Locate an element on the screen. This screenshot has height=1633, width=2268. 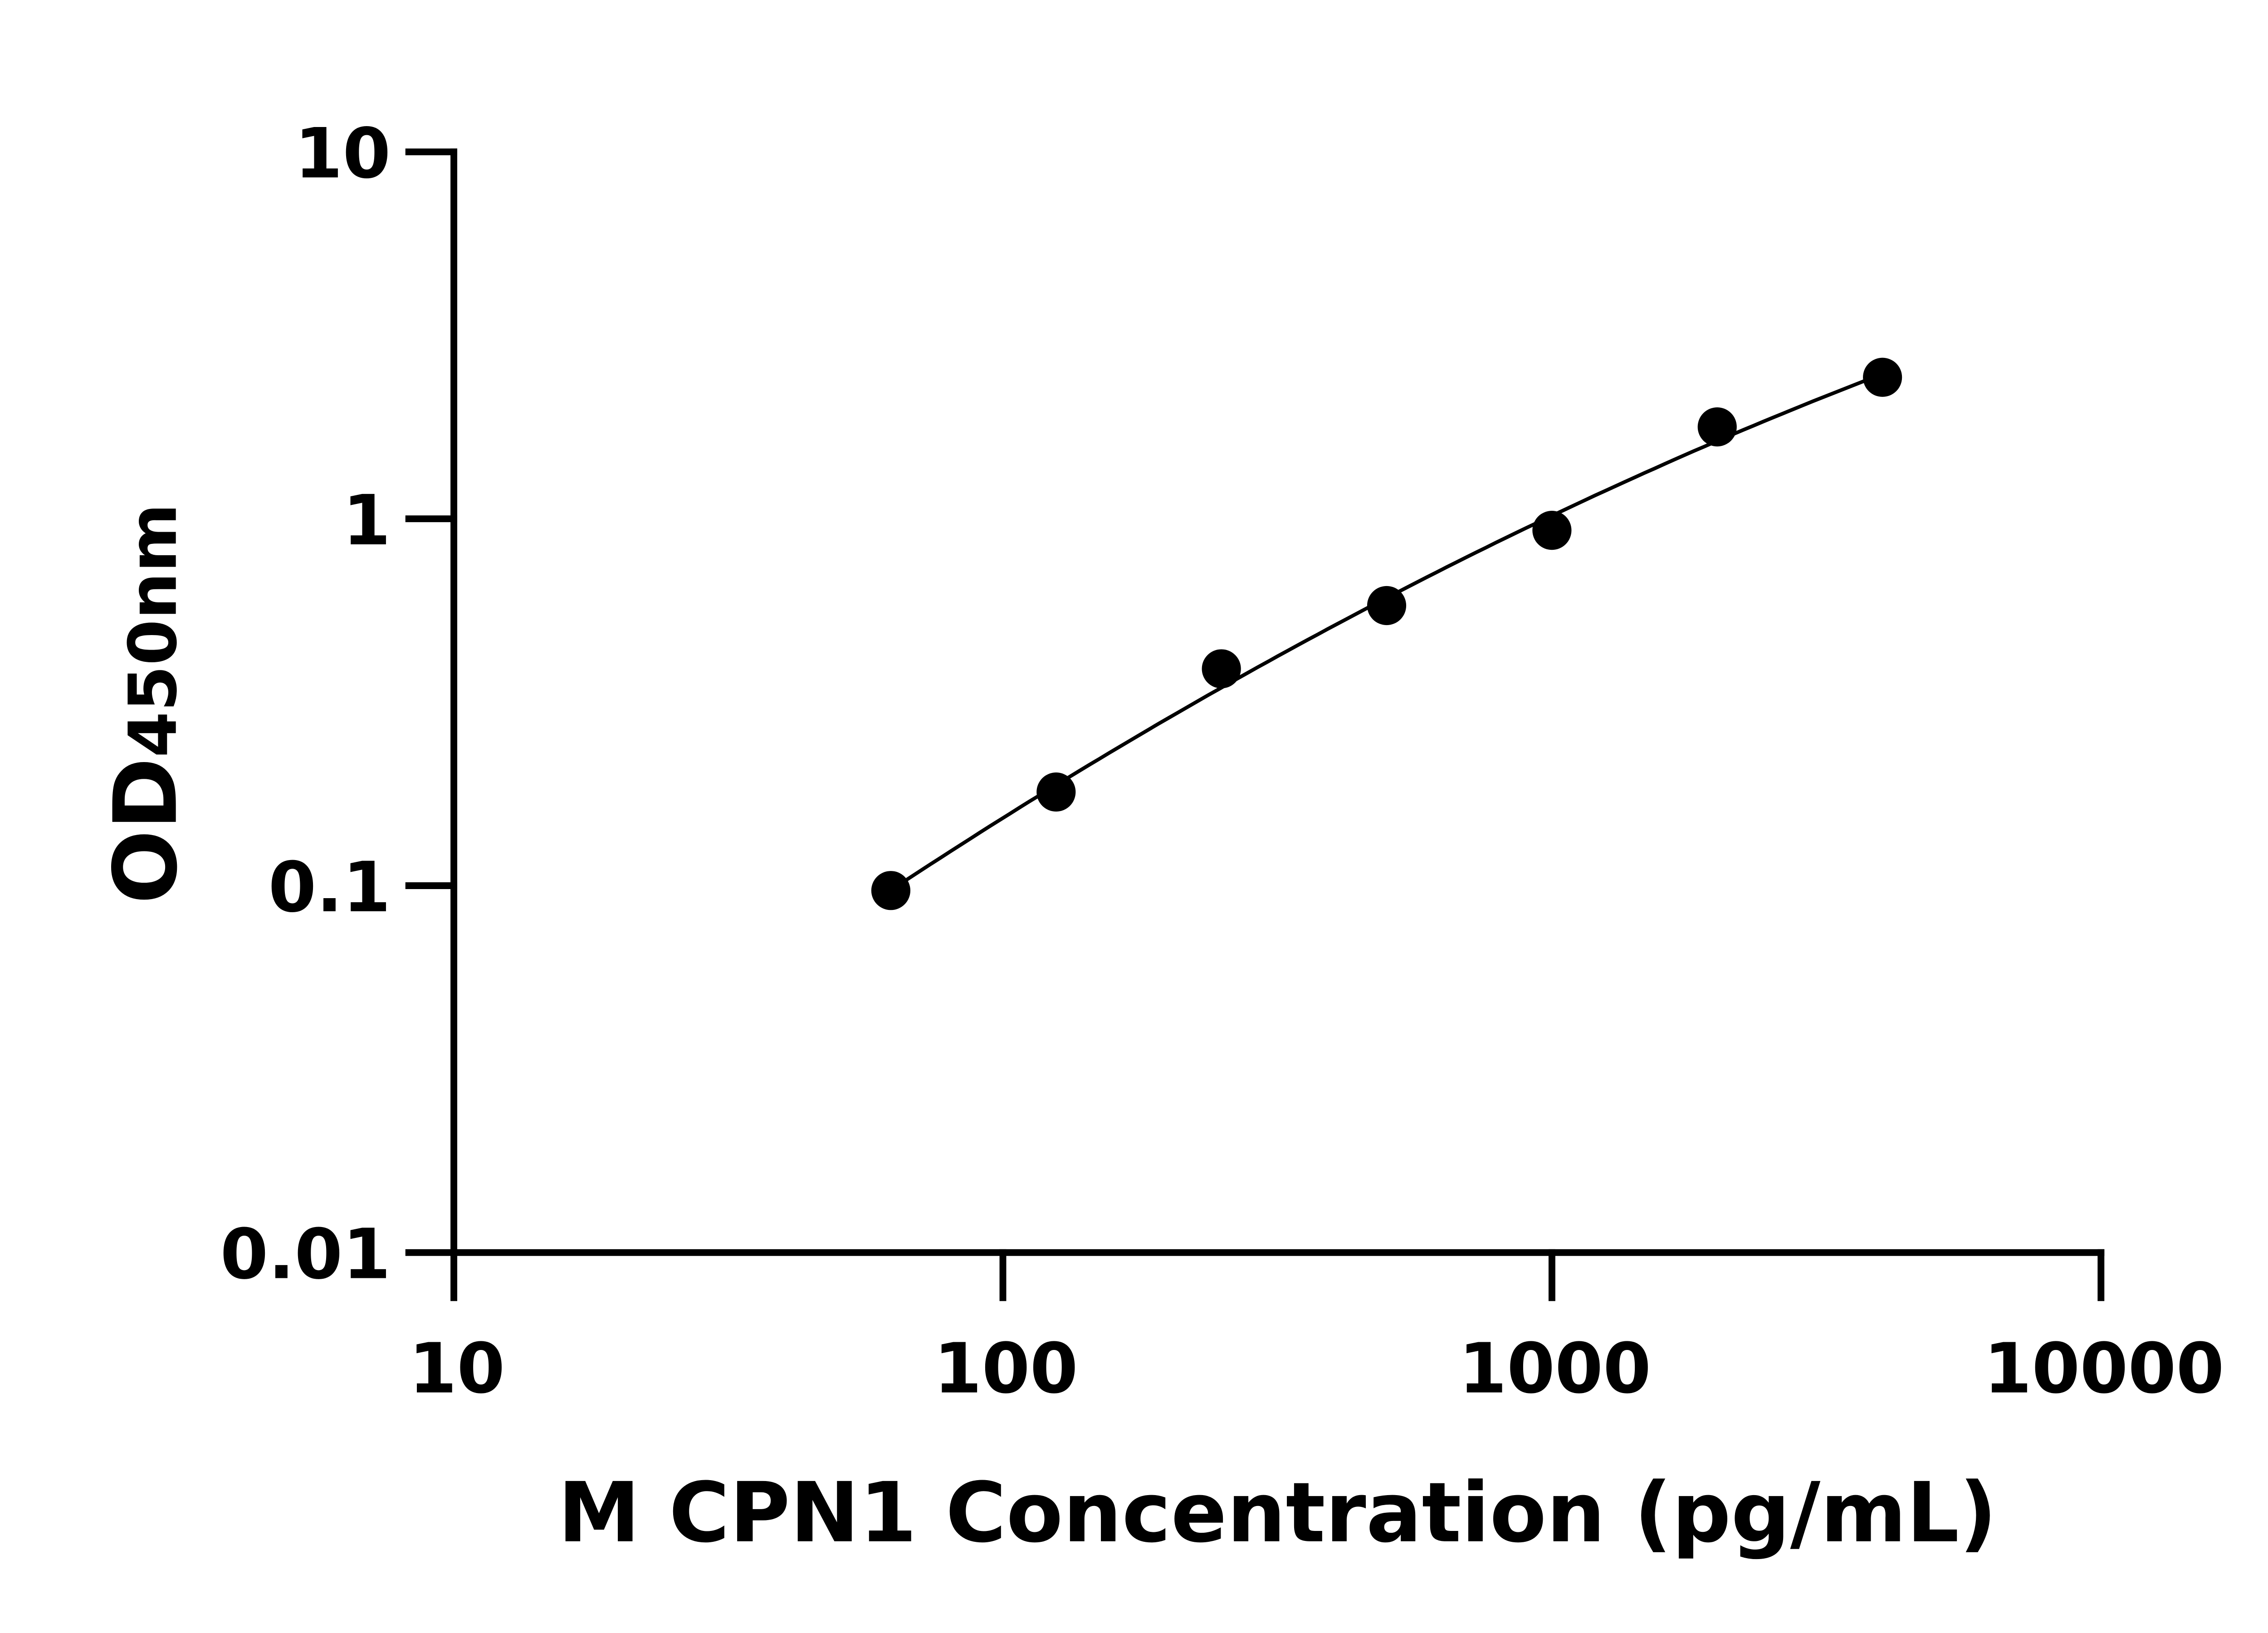
x-tick-label: 100 is located at coordinates (1006, 1369).